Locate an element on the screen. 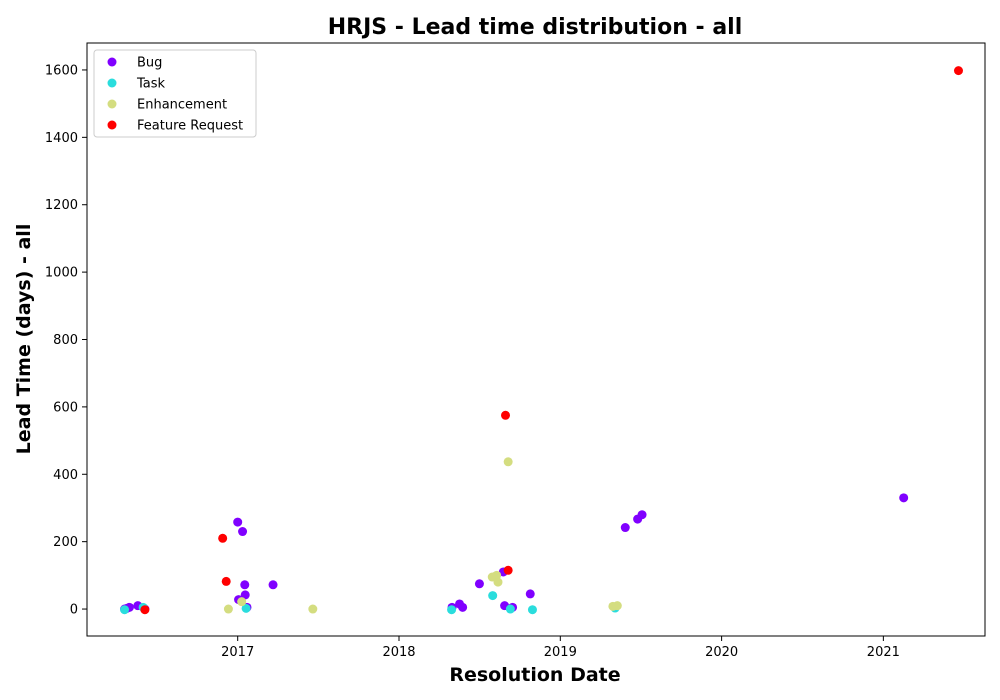 The height and width of the screenshot is (700, 1000). legend: Bug Task Enhancement Feature Request is located at coordinates (175, 93).